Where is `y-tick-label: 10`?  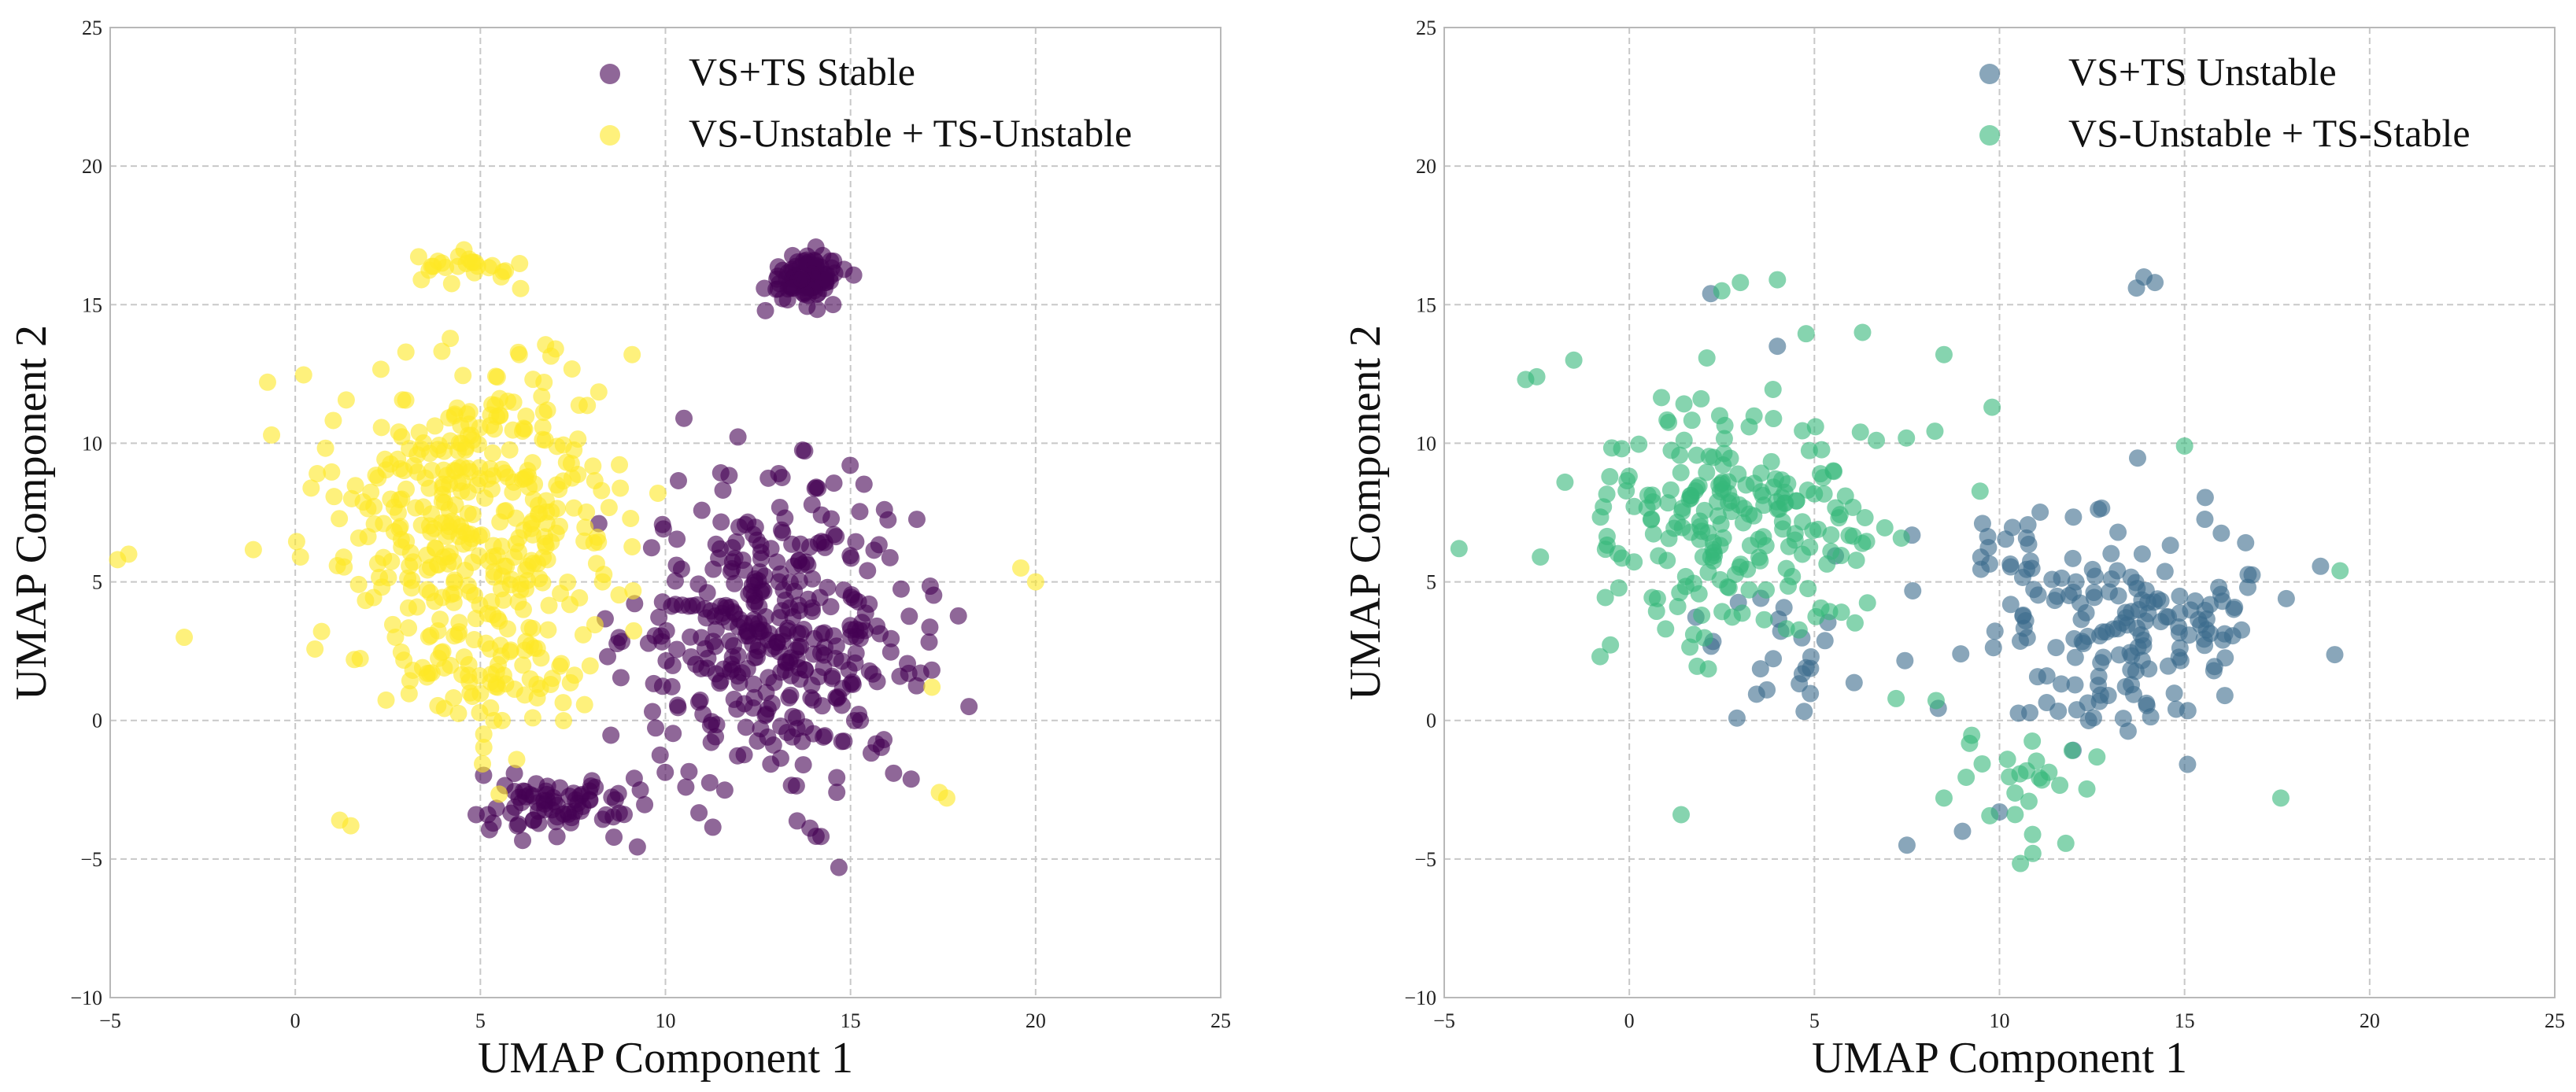
y-tick-label: 10 is located at coordinates (92, 443).